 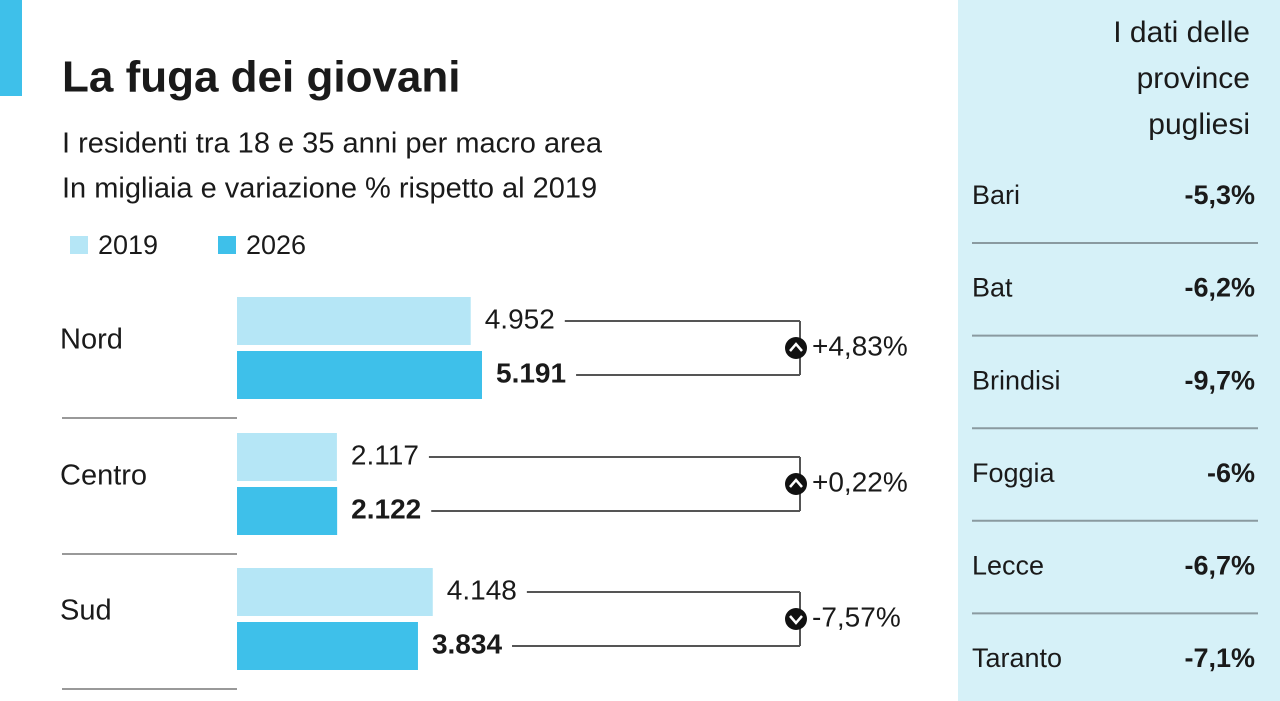 I want to click on change-label: +0,22%, so click(x=860, y=481).